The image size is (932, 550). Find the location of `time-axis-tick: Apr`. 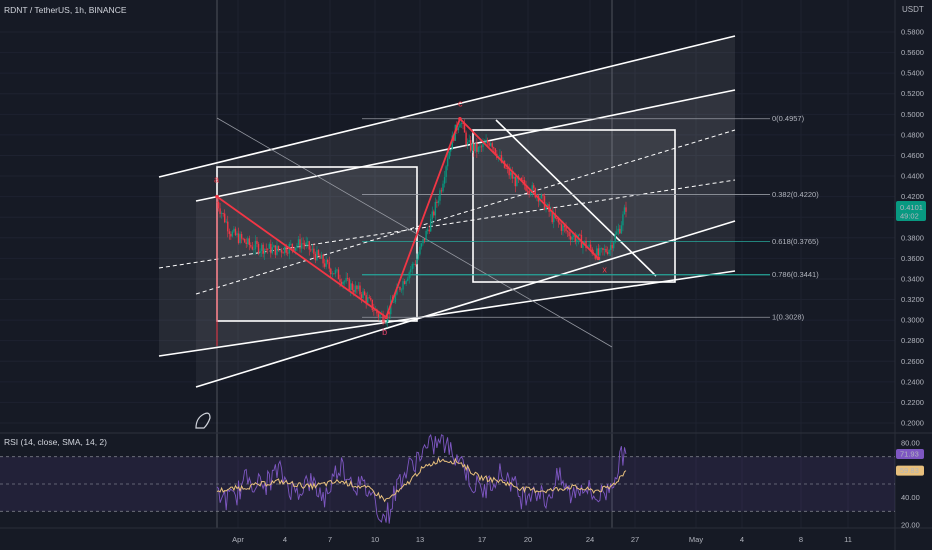

time-axis-tick: Apr is located at coordinates (238, 539).